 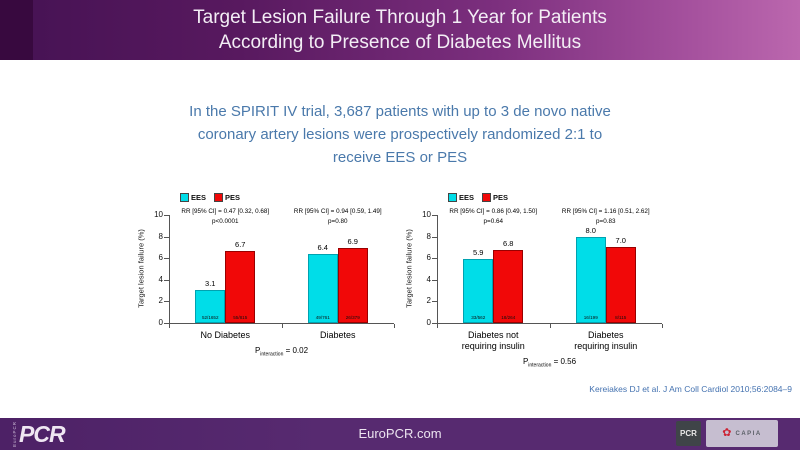 What do you see at coordinates (493, 211) in the screenshot?
I see `rr-text: RR [95% CI] = 0.86 [0.49, 1.50]` at bounding box center [493, 211].